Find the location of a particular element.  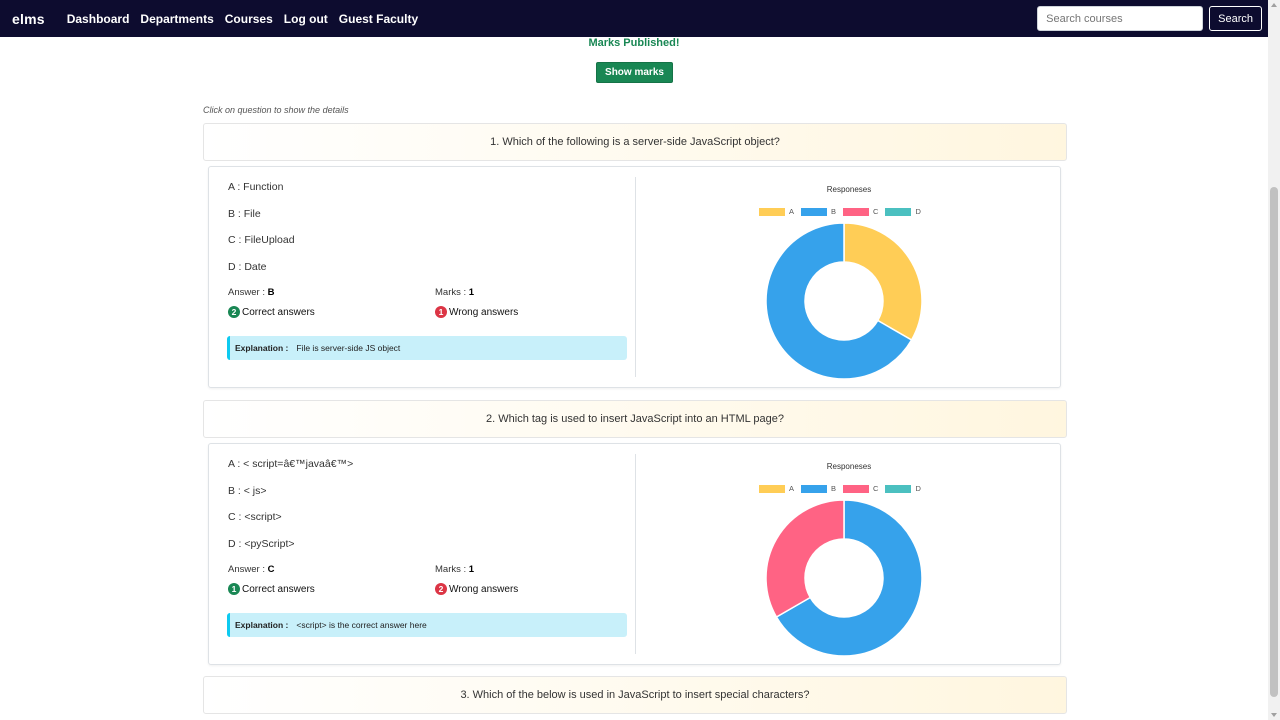

scroll-up-icon is located at coordinates (1274, 5).